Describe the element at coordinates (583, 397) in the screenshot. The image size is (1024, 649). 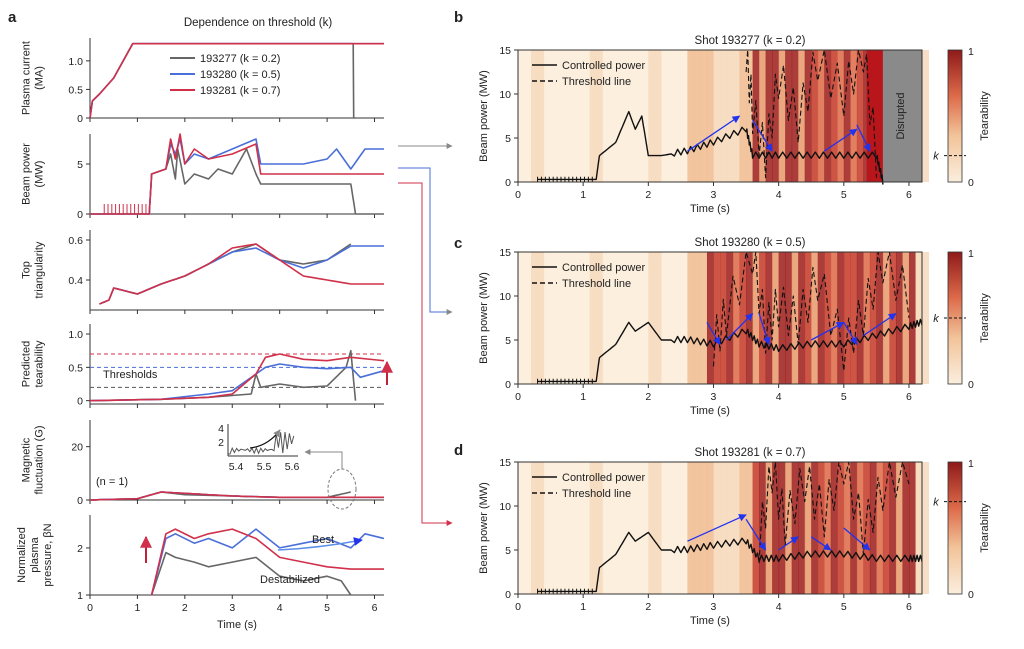
I see `x-tick-label: 1` at that location.